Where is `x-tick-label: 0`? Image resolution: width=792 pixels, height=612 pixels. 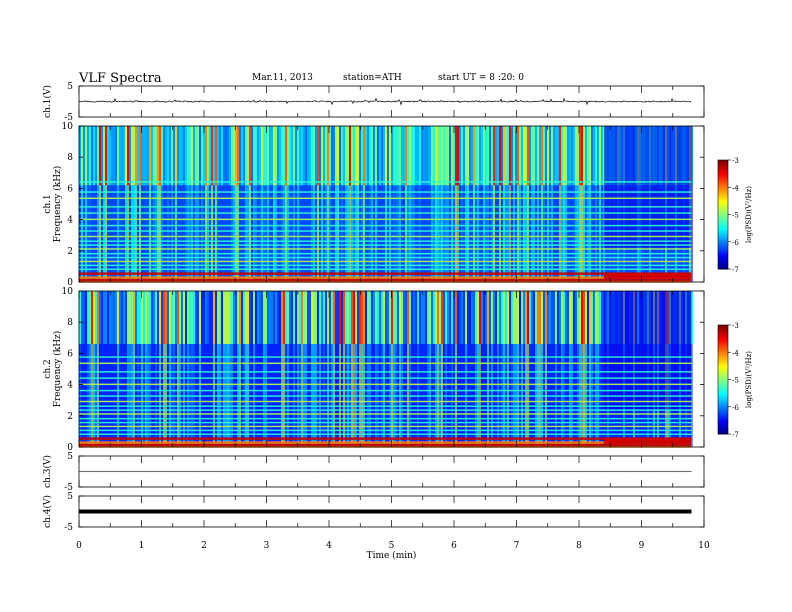 x-tick-label: 0 is located at coordinates (79, 546).